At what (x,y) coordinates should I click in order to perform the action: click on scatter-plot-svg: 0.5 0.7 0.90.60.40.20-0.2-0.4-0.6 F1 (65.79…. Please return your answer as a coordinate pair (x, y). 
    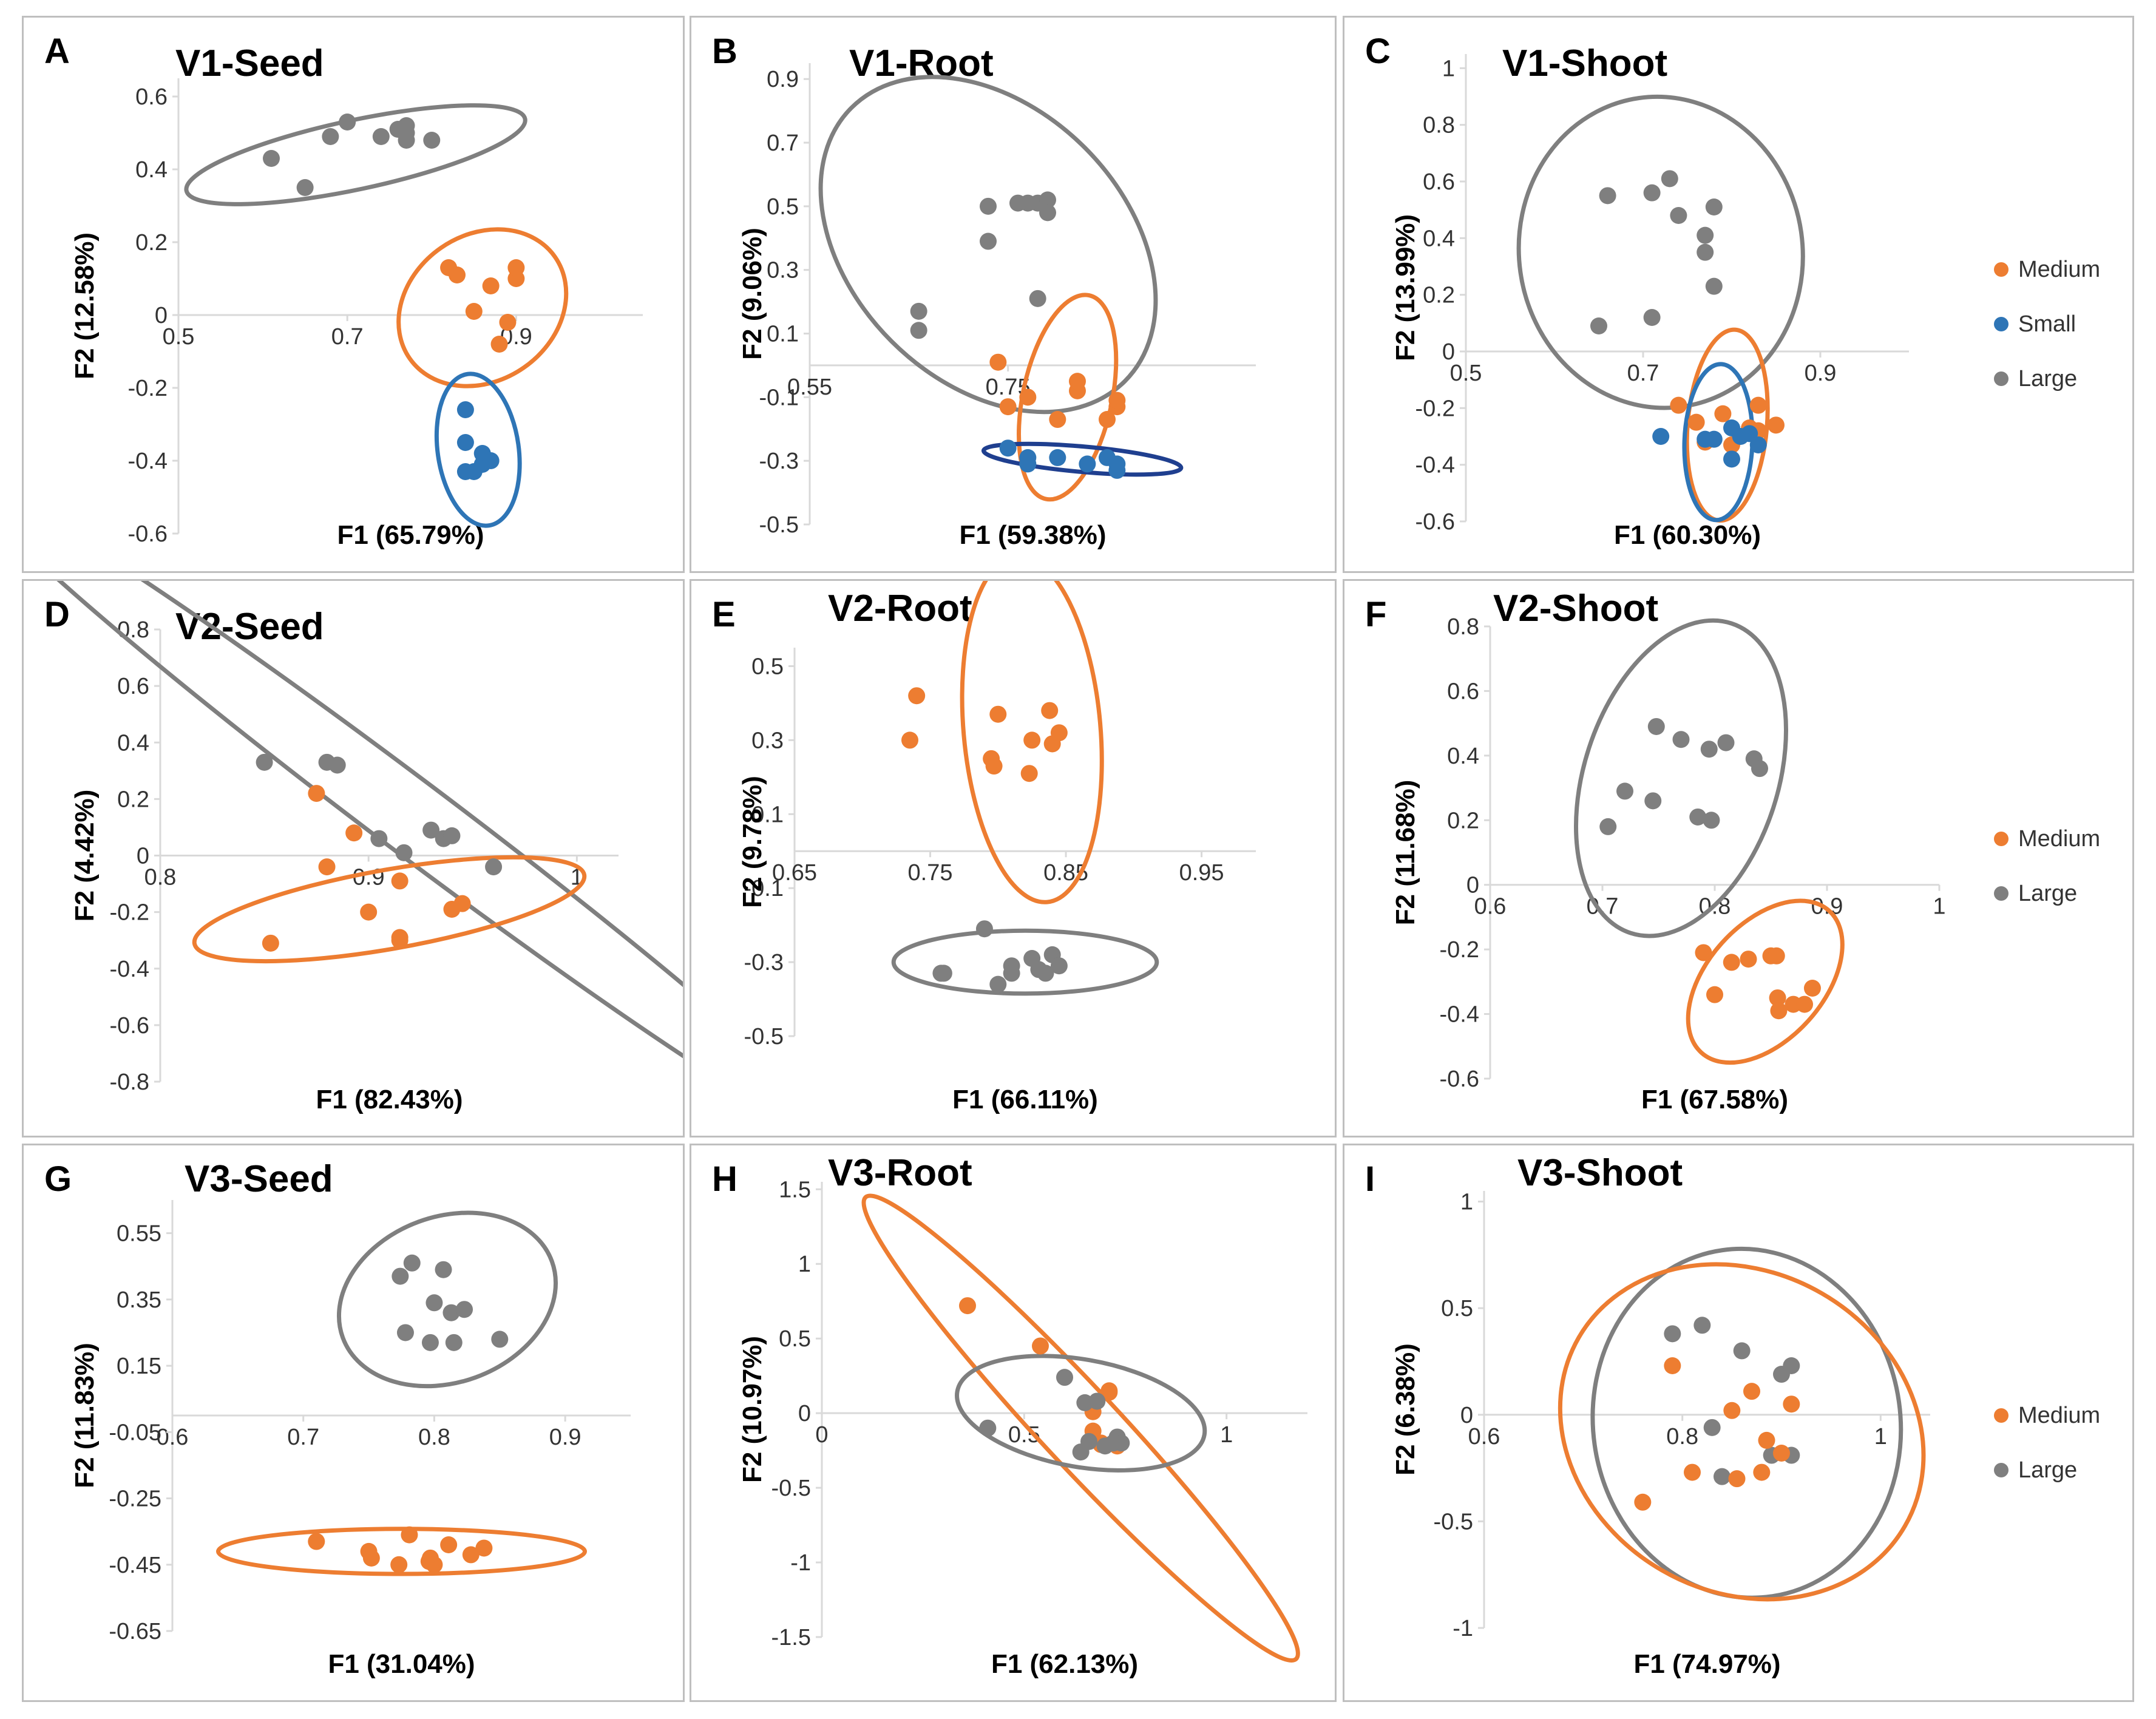
    Looking at the image, I should click on (356, 314).